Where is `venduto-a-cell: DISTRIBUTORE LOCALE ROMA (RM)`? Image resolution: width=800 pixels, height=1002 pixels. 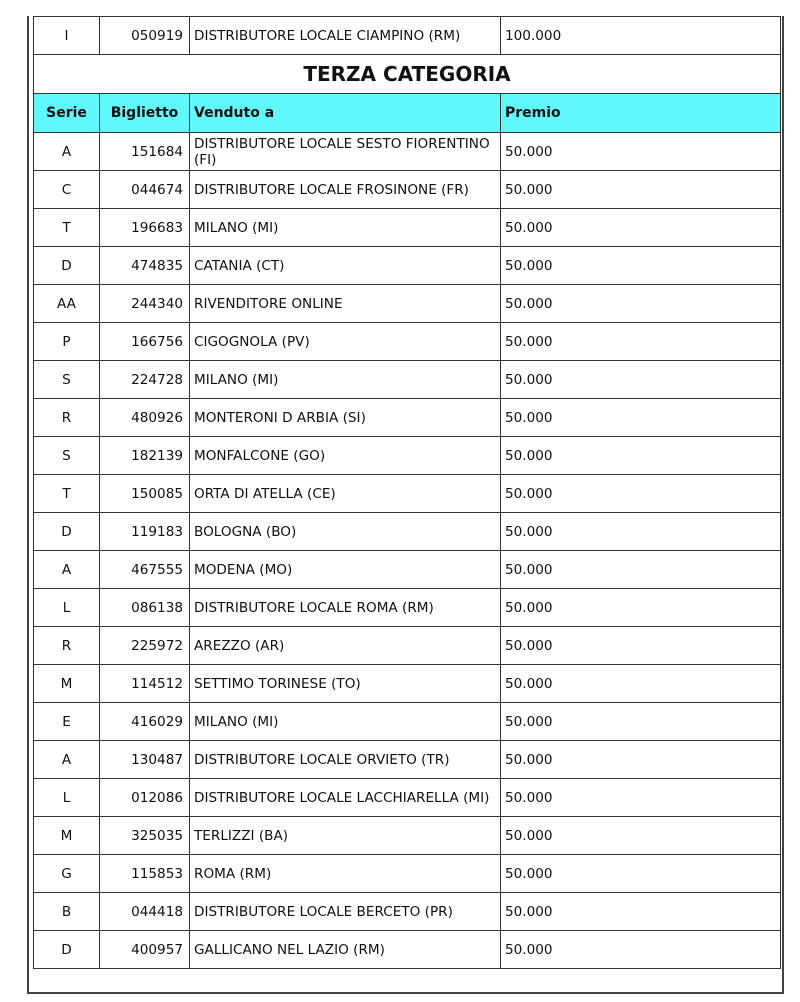 venduto-a-cell: DISTRIBUTORE LOCALE ROMA (RM) is located at coordinates (345, 607).